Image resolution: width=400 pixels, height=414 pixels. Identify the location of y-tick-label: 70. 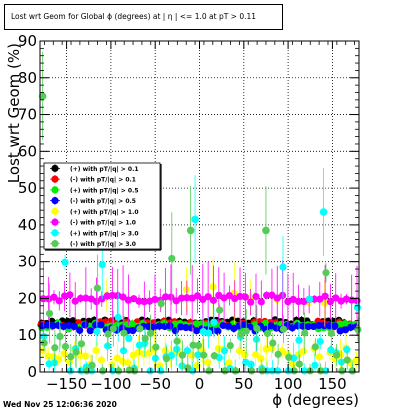
(27, 115).